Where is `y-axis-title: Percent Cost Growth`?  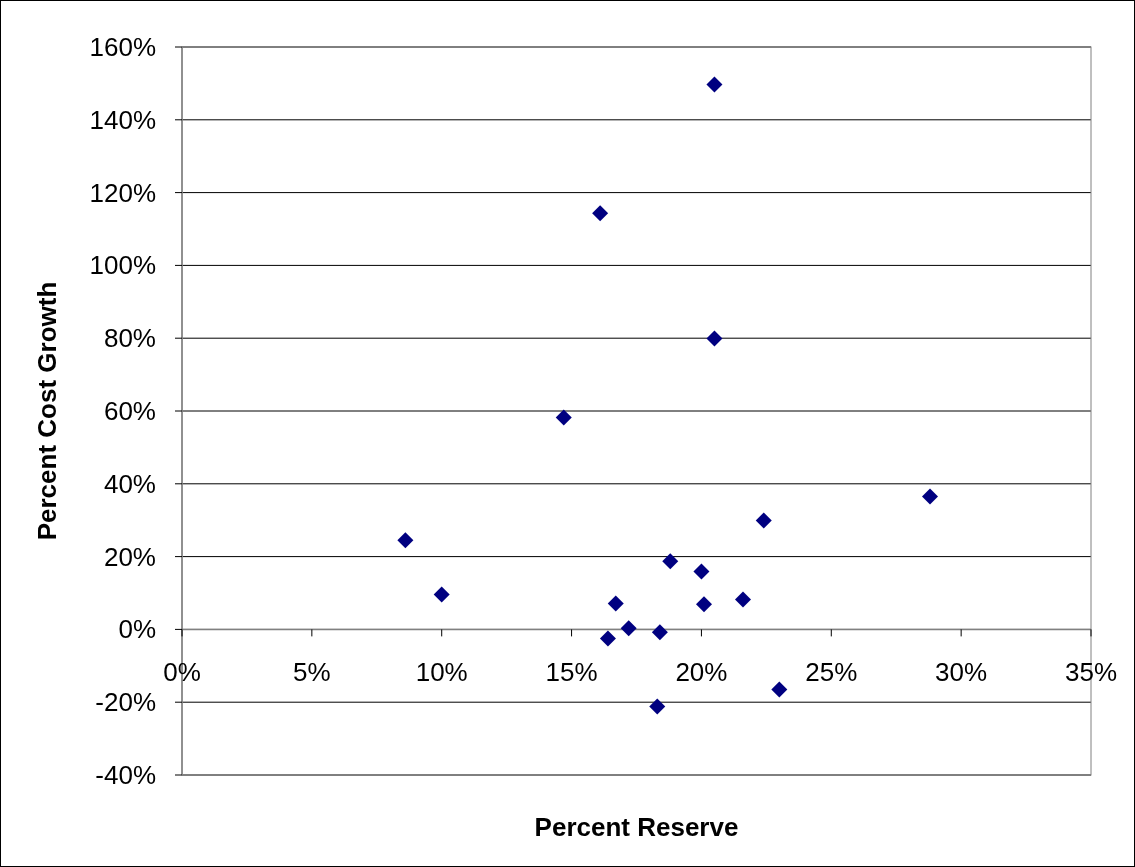
y-axis-title: Percent Cost Growth is located at coordinates (47, 411).